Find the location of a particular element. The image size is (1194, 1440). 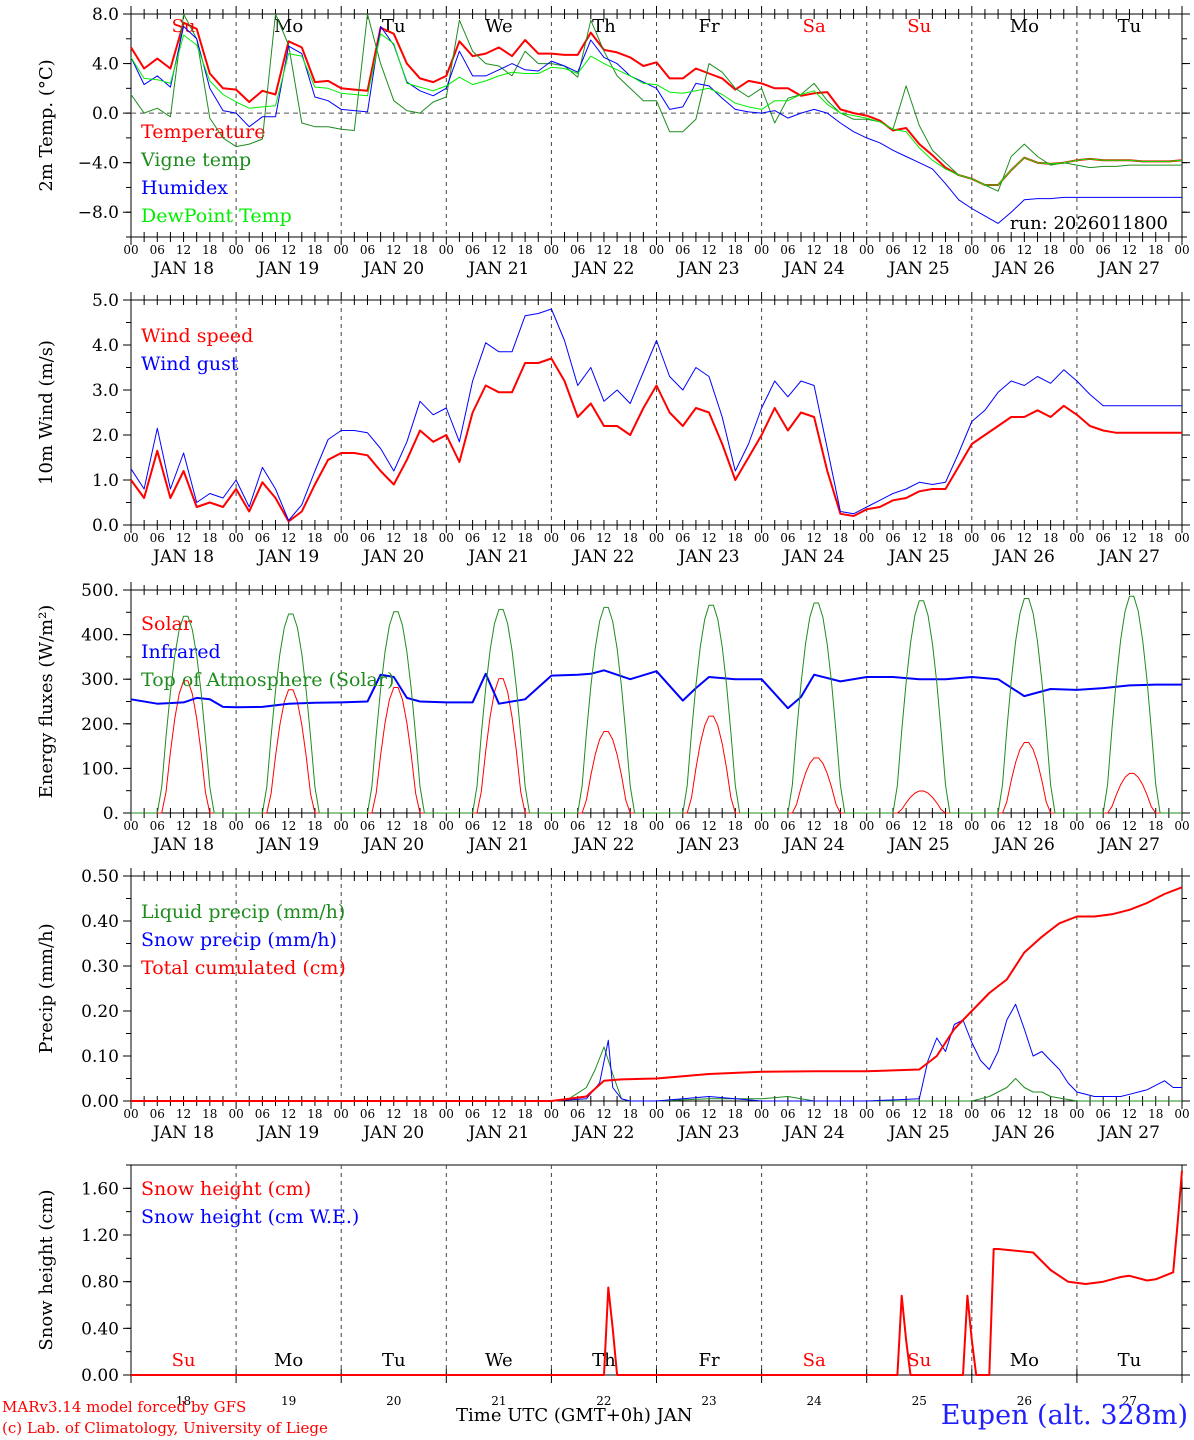

series-line-vigne-temp is located at coordinates (656, 102).